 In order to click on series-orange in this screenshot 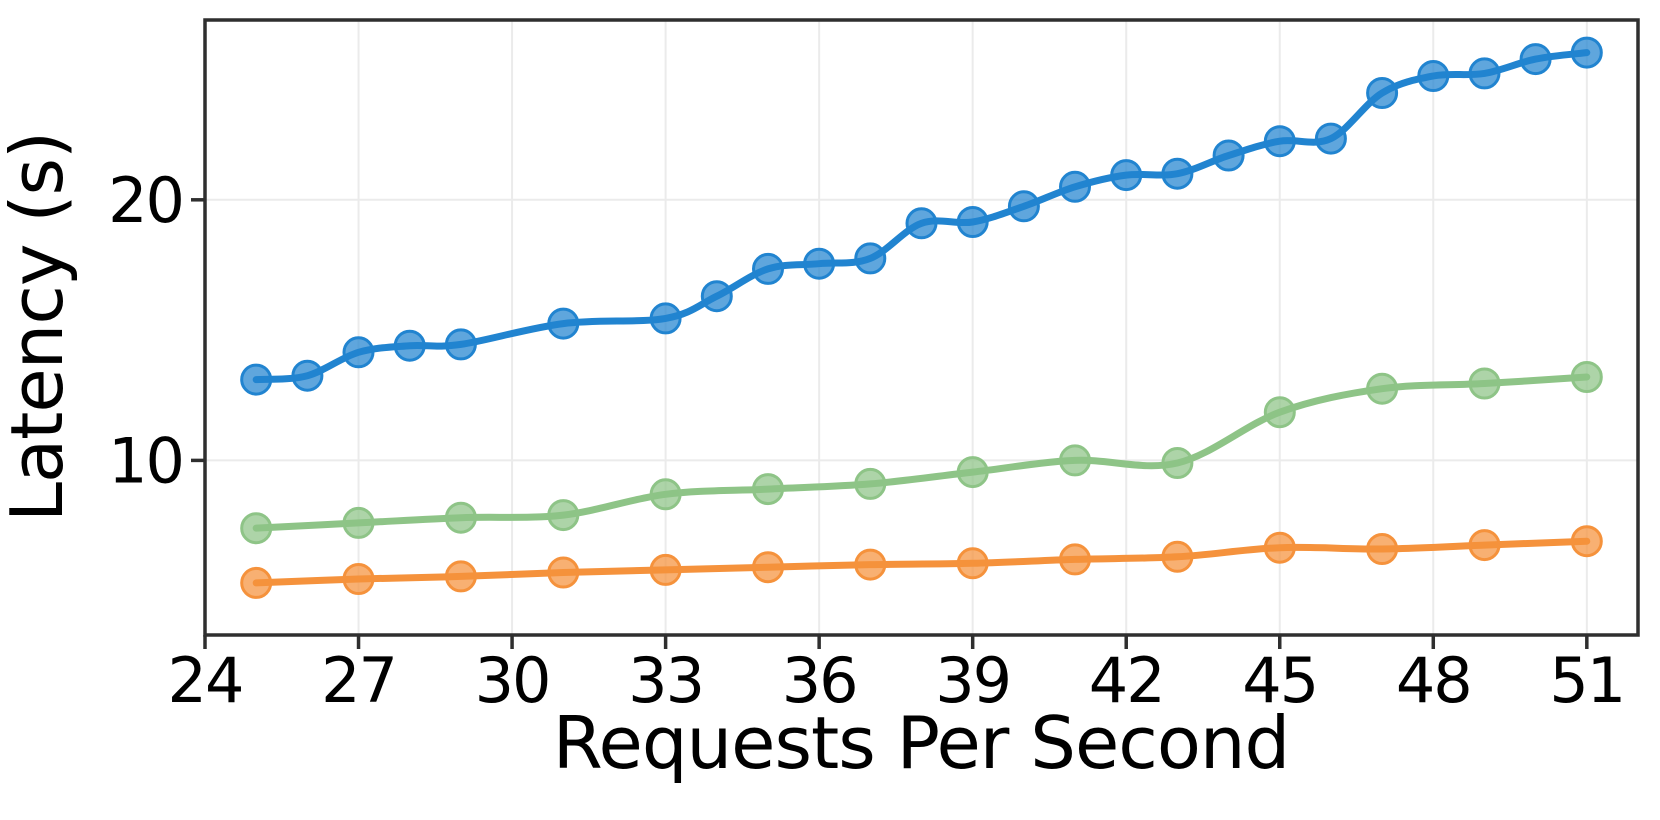, I will do `click(921, 562)`.